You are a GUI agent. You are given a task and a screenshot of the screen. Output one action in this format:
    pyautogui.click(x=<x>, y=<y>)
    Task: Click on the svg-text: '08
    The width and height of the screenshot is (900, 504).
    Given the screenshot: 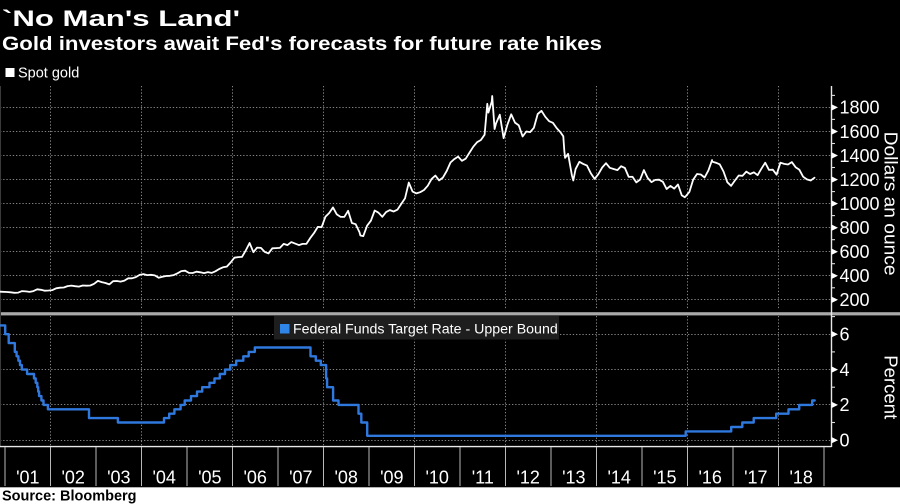 What is the action you would take?
    pyautogui.click(x=345, y=477)
    